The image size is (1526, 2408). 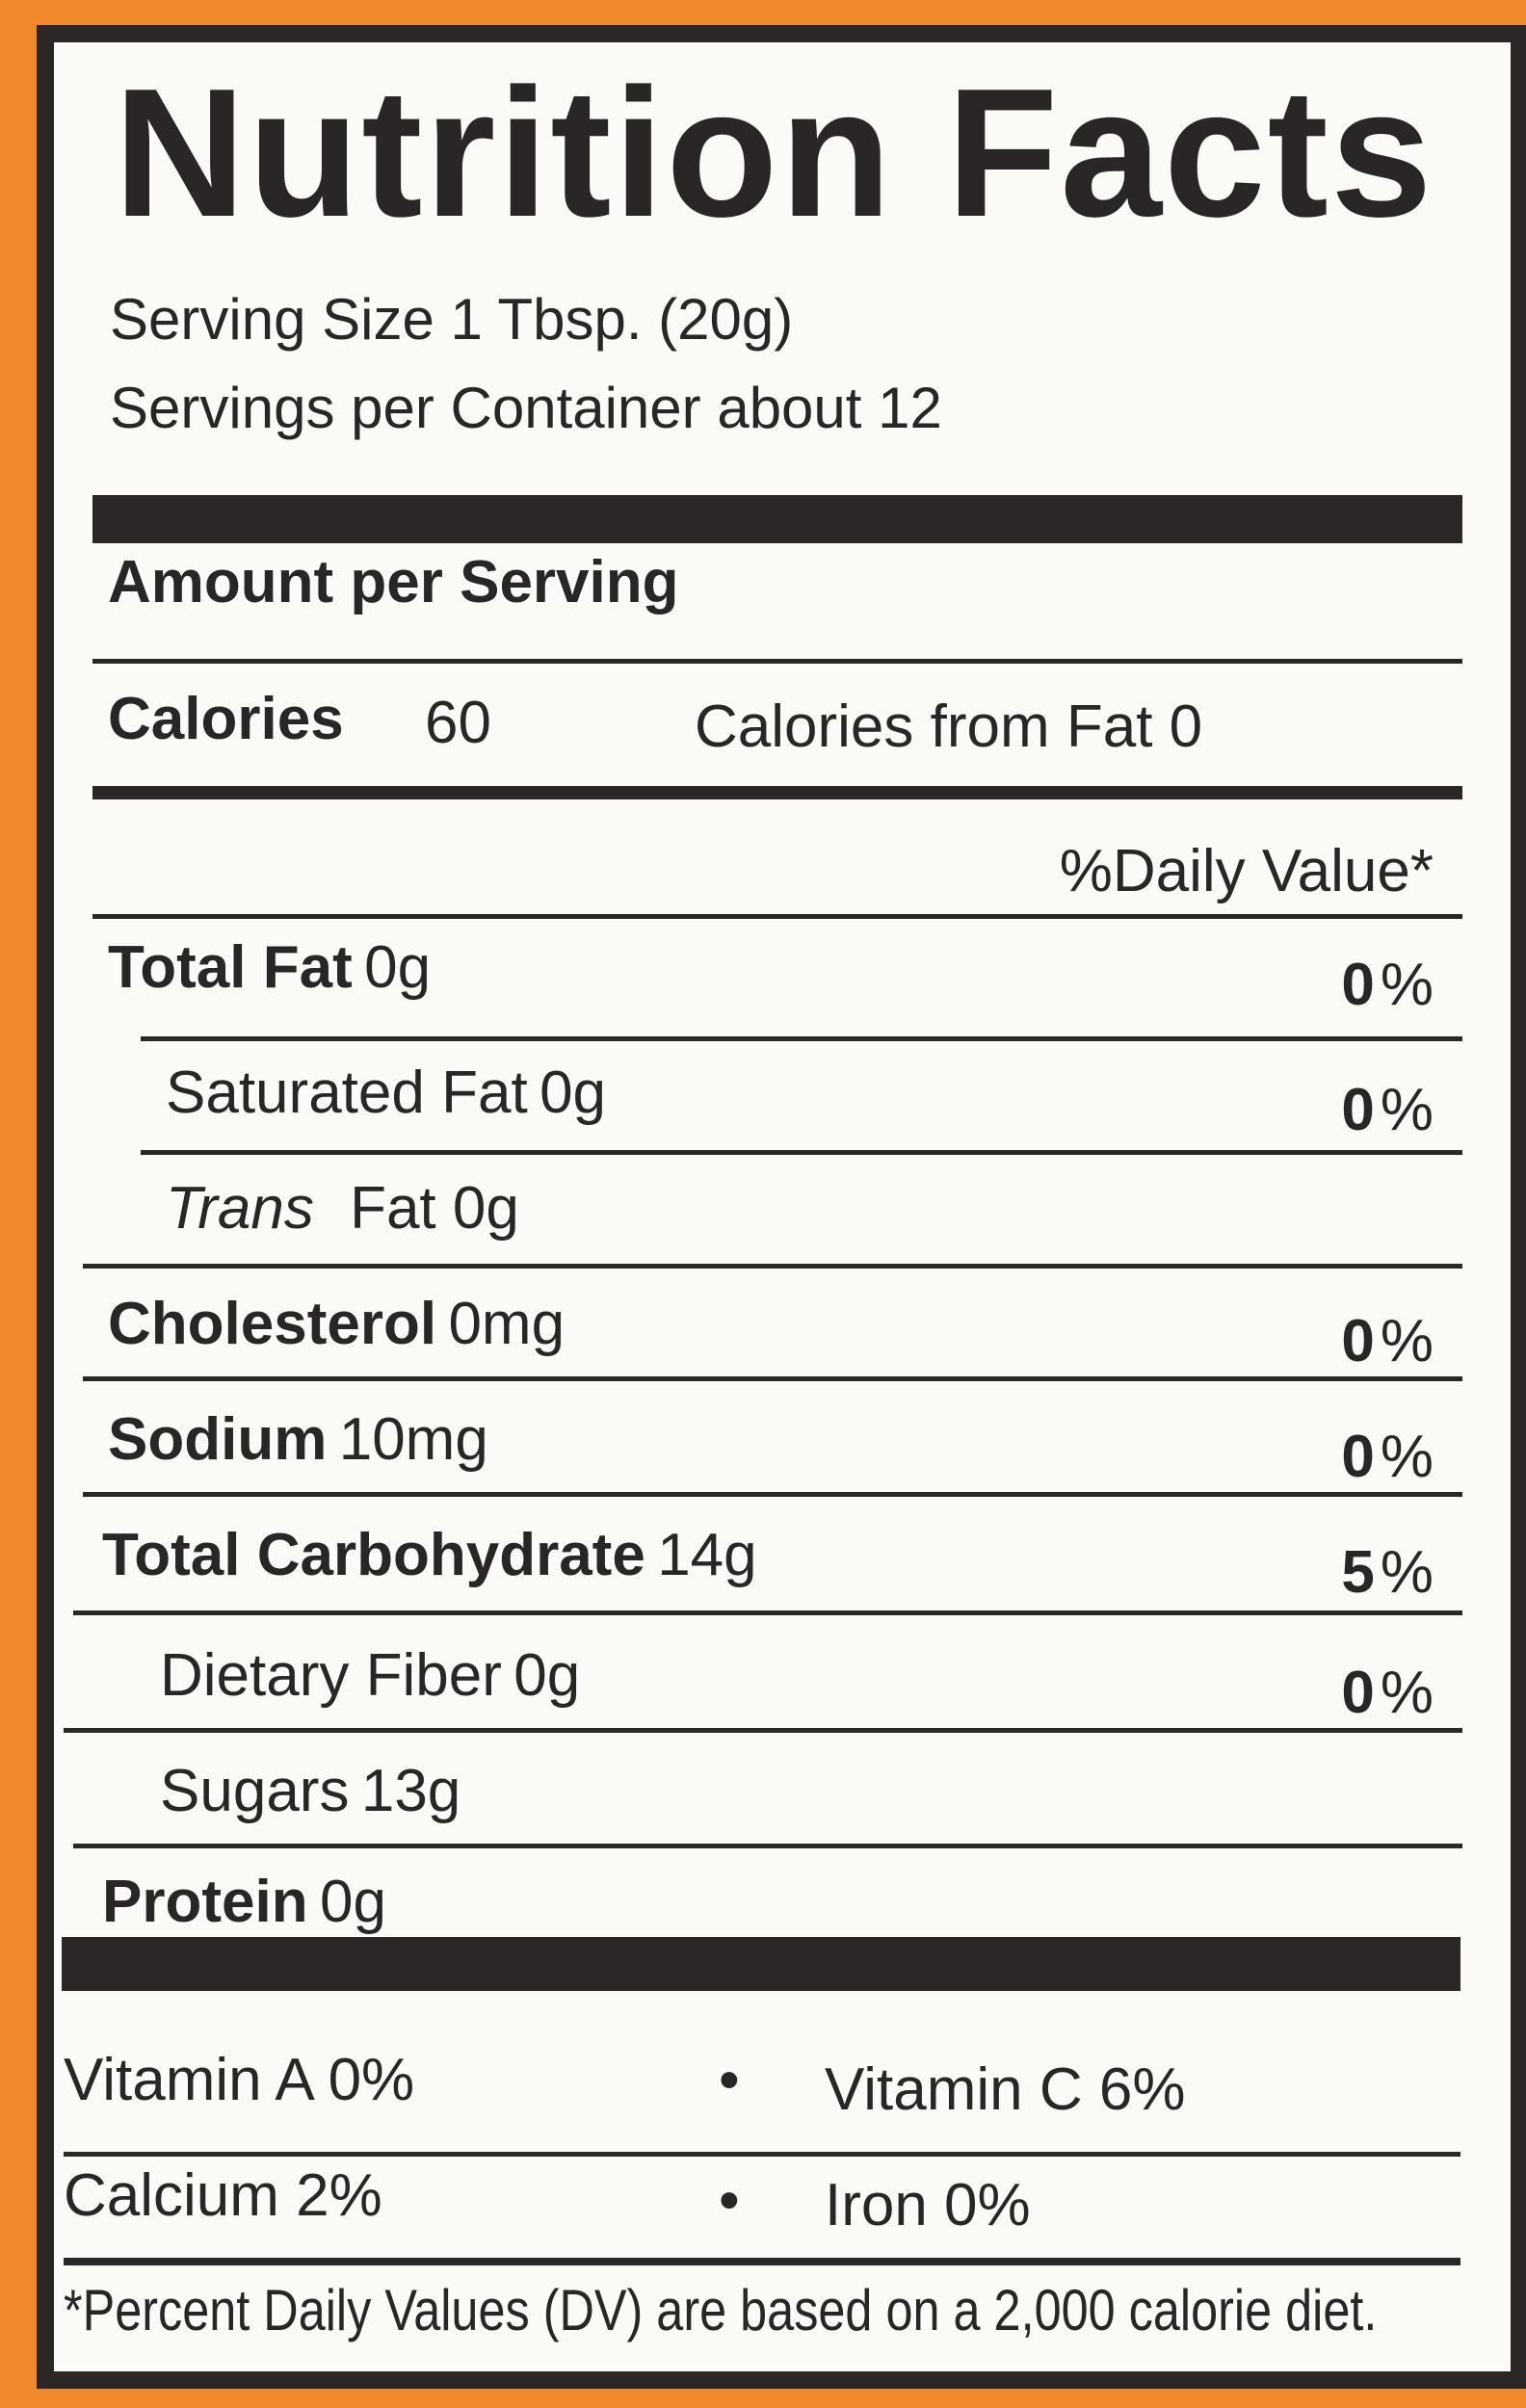 I want to click on nutrient-amount: 13g, so click(x=410, y=1791).